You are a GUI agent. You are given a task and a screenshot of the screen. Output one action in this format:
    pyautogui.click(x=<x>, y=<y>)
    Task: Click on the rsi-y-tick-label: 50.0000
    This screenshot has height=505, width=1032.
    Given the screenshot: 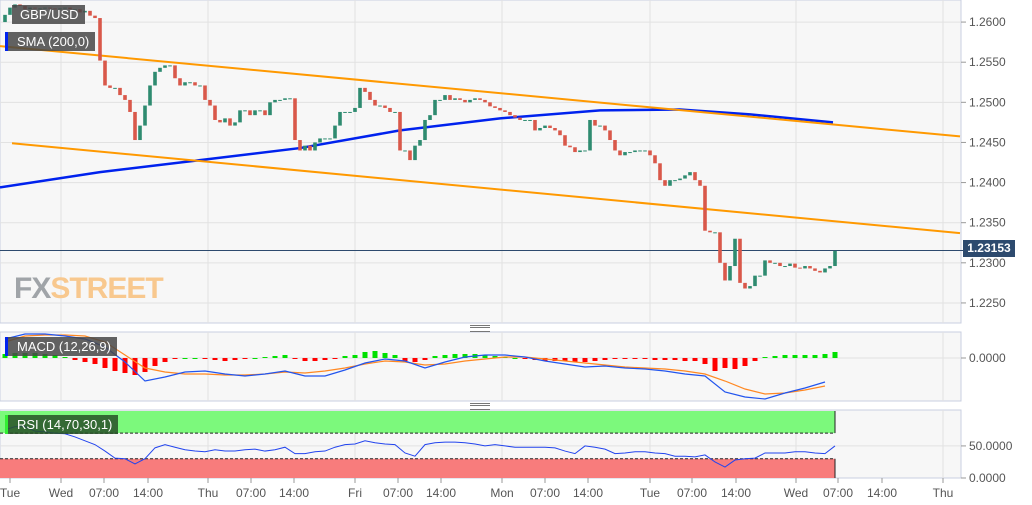 What is the action you would take?
    pyautogui.click(x=991, y=446)
    